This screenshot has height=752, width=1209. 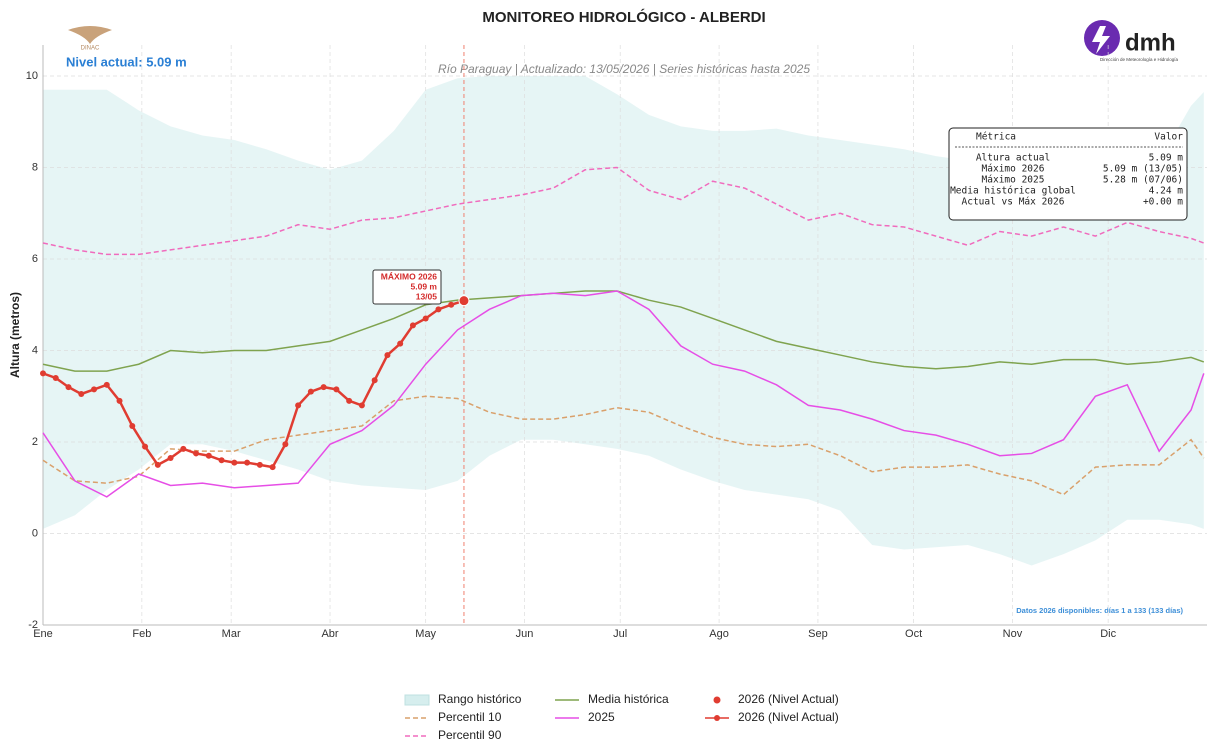 I want to click on x-tick-label: Ene, so click(x=43, y=634).